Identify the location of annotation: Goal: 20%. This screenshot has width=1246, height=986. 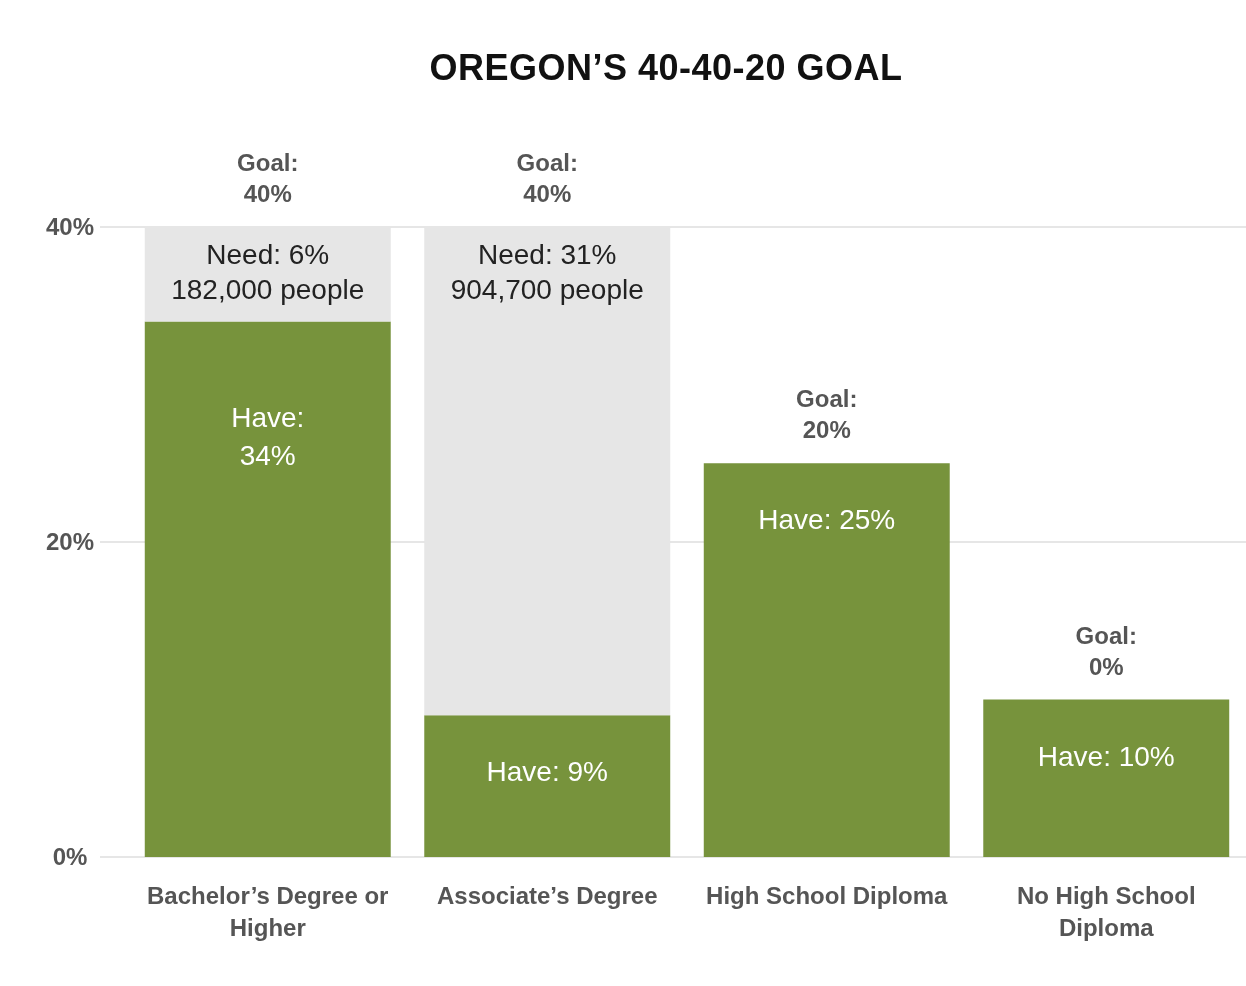
(827, 414).